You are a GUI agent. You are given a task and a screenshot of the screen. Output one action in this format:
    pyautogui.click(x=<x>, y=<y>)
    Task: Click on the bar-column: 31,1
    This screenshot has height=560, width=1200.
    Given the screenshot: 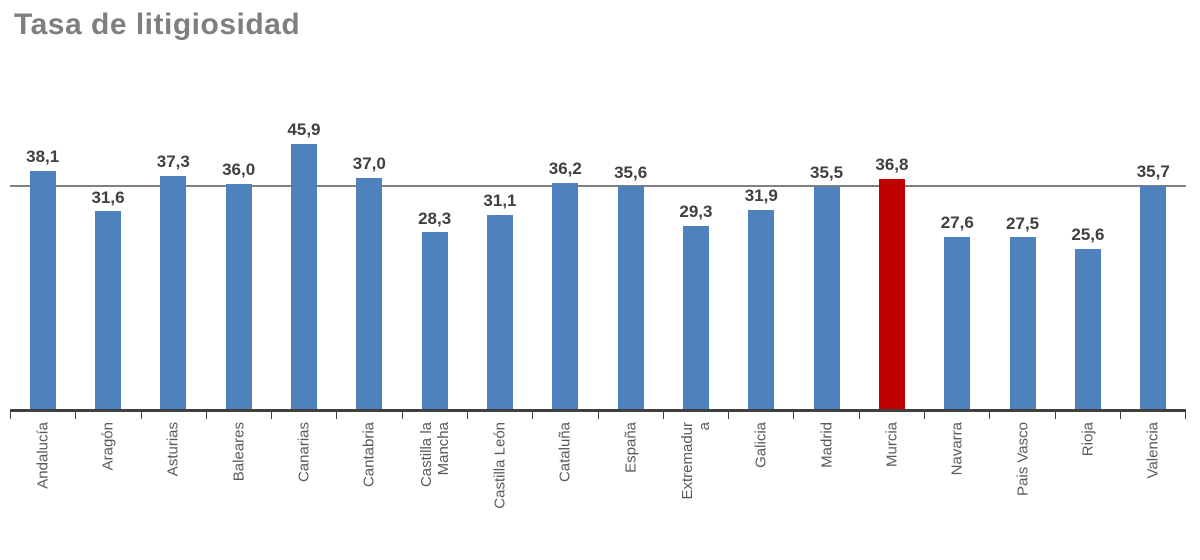 What is the action you would take?
    pyautogui.click(x=499, y=265)
    